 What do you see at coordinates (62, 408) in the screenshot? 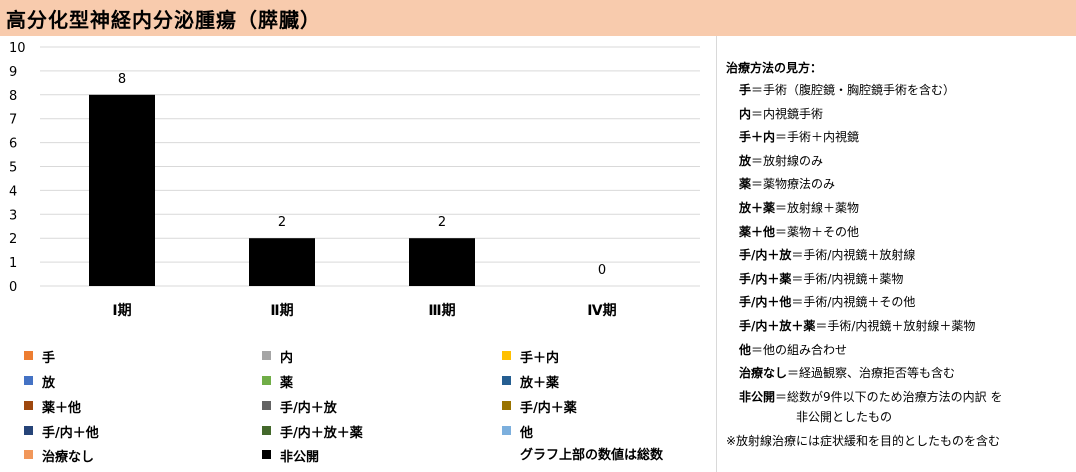
I see `legend-label: 薬＋他` at bounding box center [62, 408].